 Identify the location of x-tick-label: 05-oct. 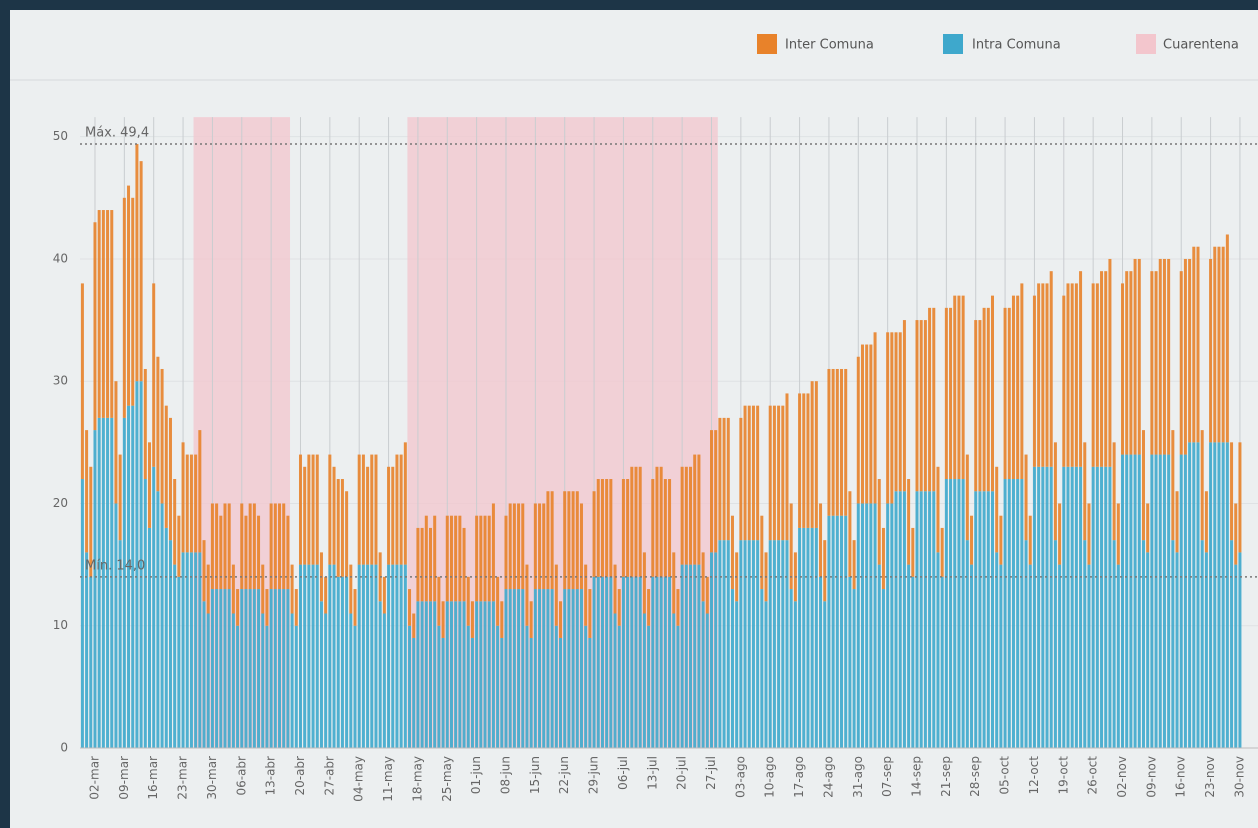
(1005, 775).